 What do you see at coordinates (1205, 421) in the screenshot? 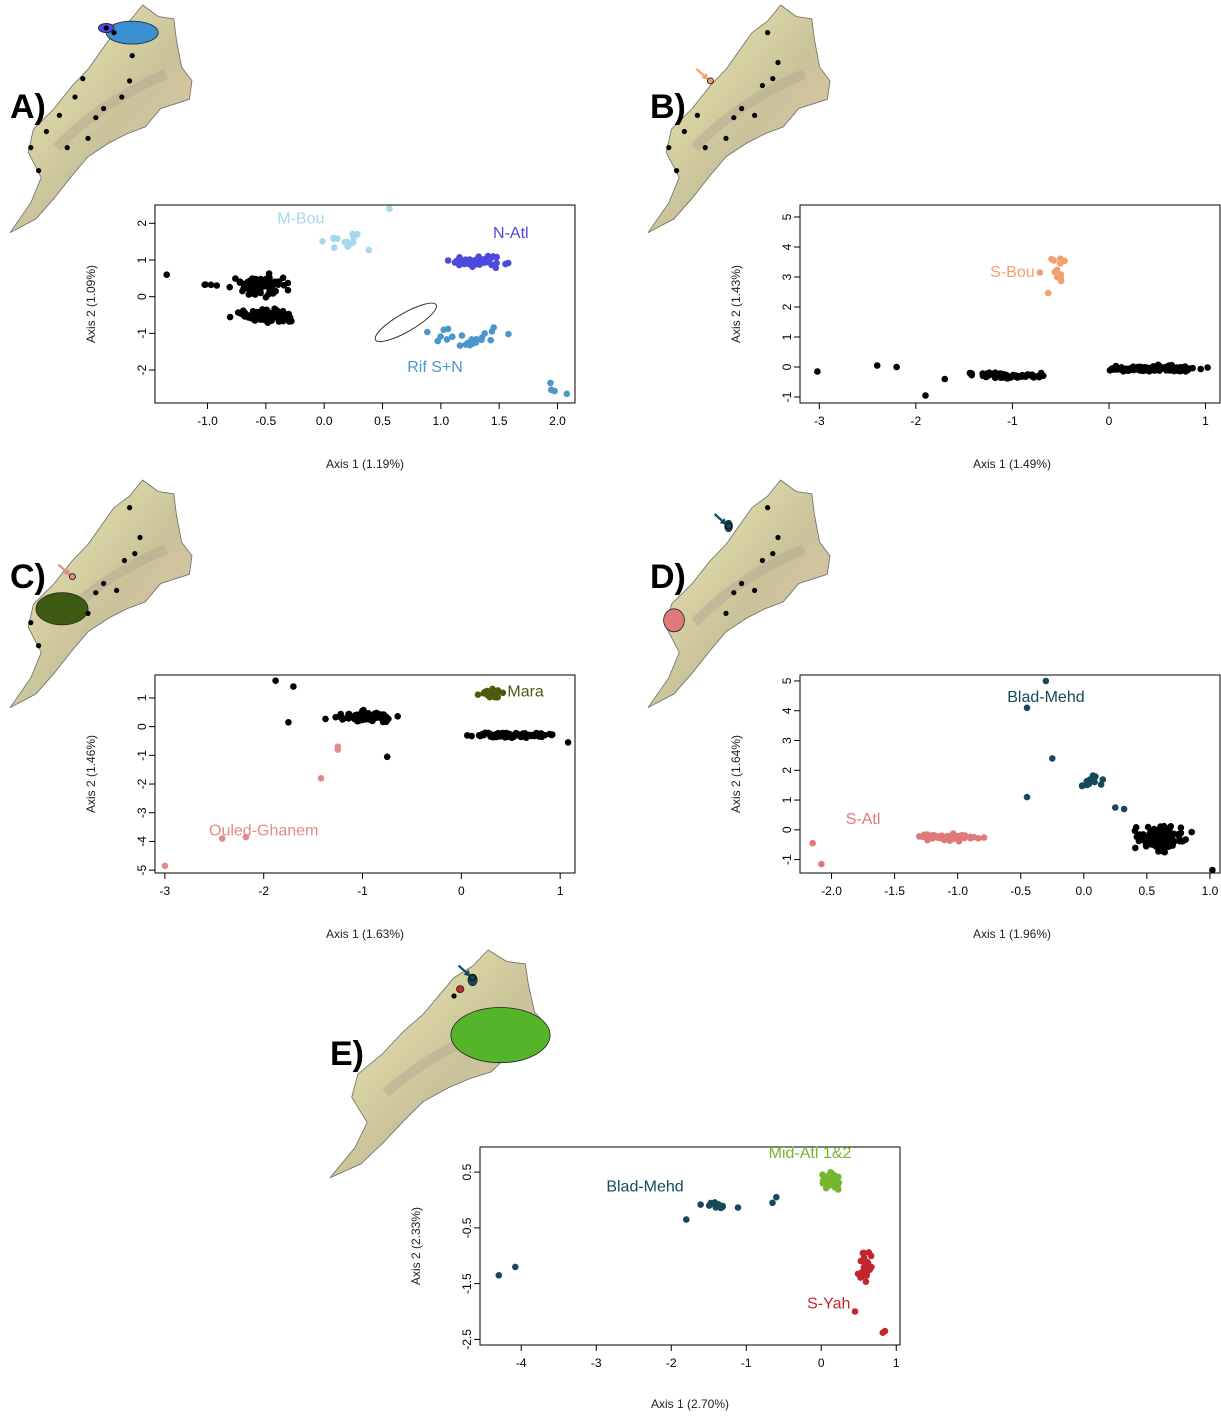
I see `x-tick-label: 1` at bounding box center [1205, 421].